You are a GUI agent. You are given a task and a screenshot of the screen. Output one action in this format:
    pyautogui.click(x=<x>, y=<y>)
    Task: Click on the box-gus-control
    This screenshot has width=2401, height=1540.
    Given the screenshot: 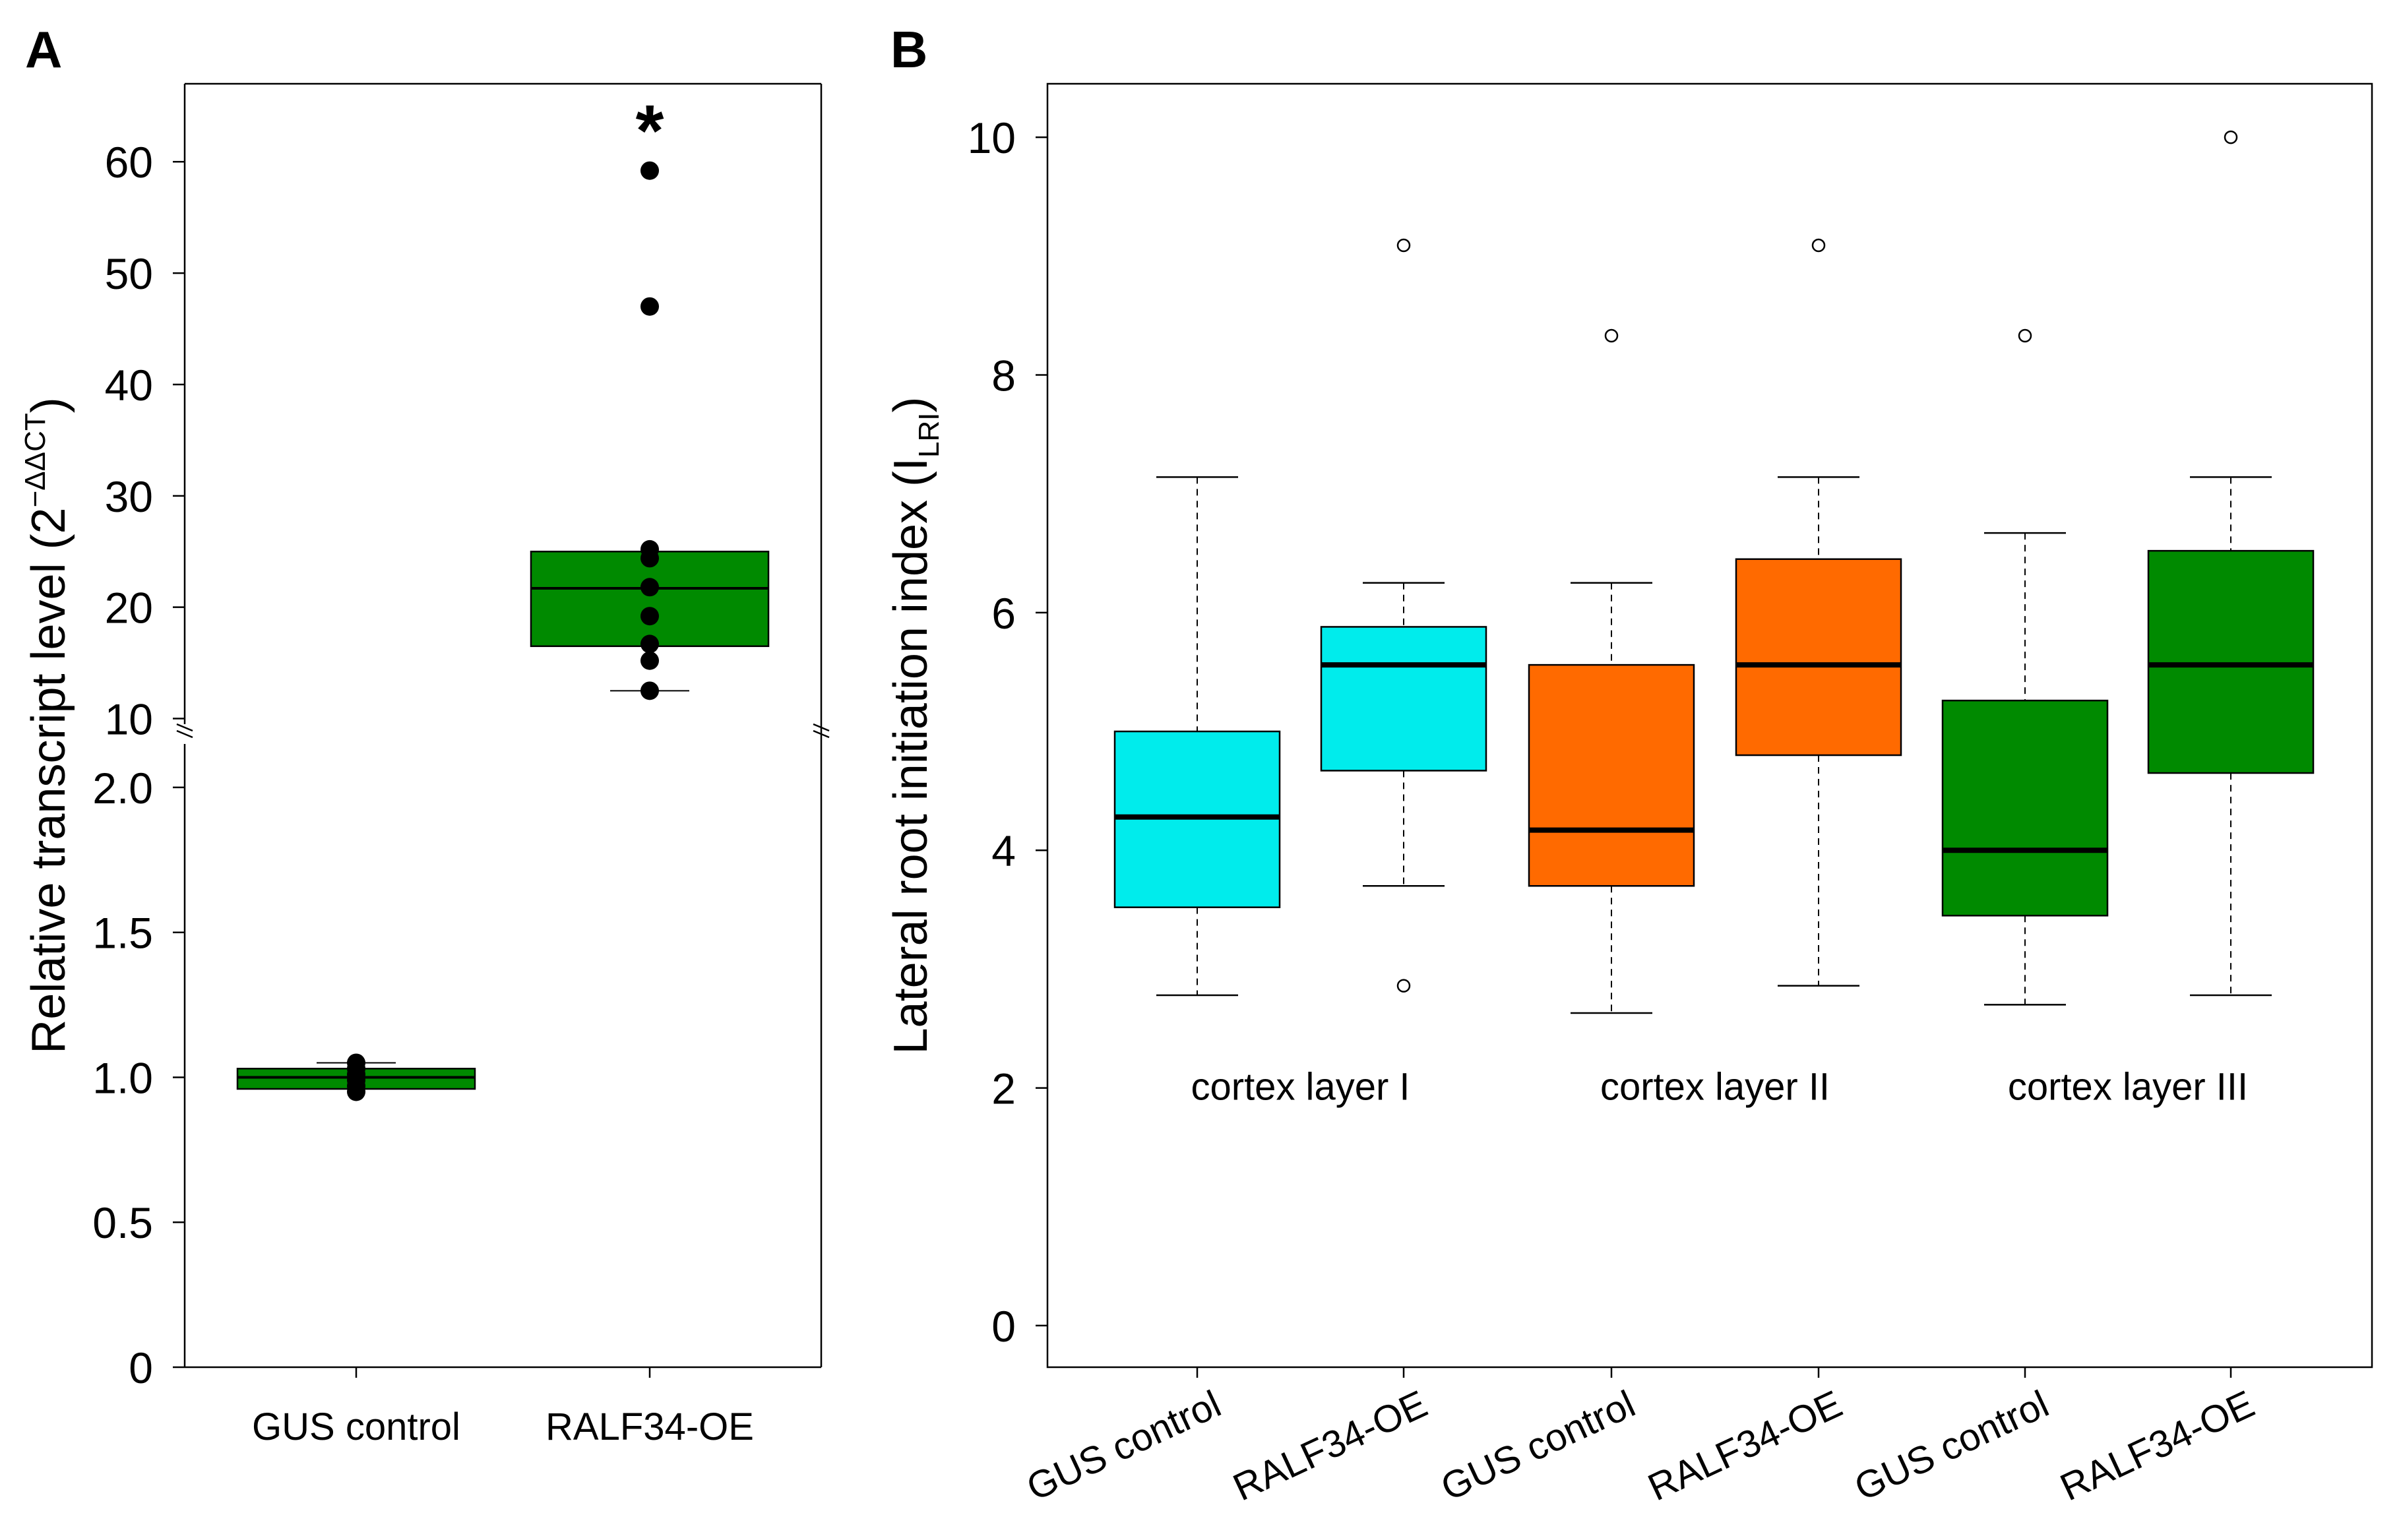 What is the action you would take?
    pyautogui.click(x=356, y=1077)
    